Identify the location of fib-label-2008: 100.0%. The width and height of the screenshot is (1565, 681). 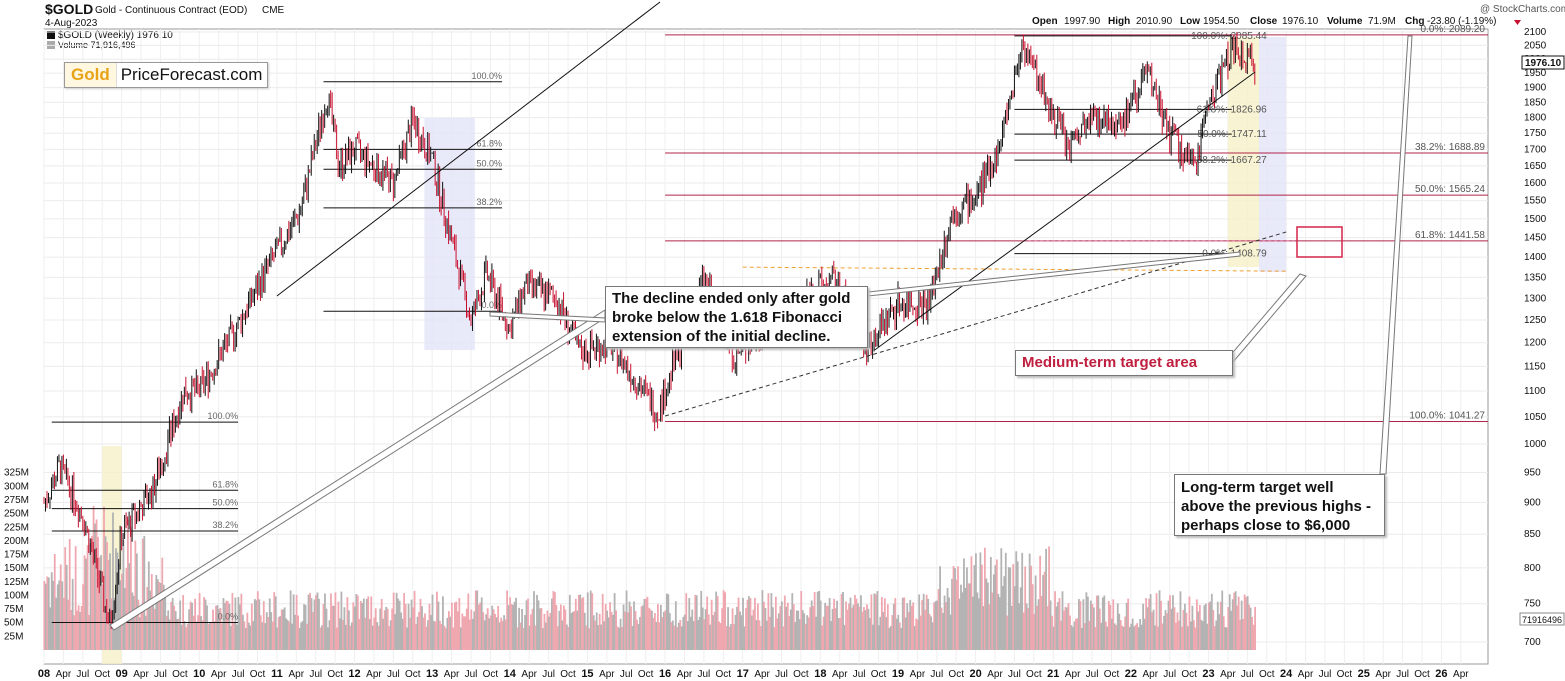
(223, 416).